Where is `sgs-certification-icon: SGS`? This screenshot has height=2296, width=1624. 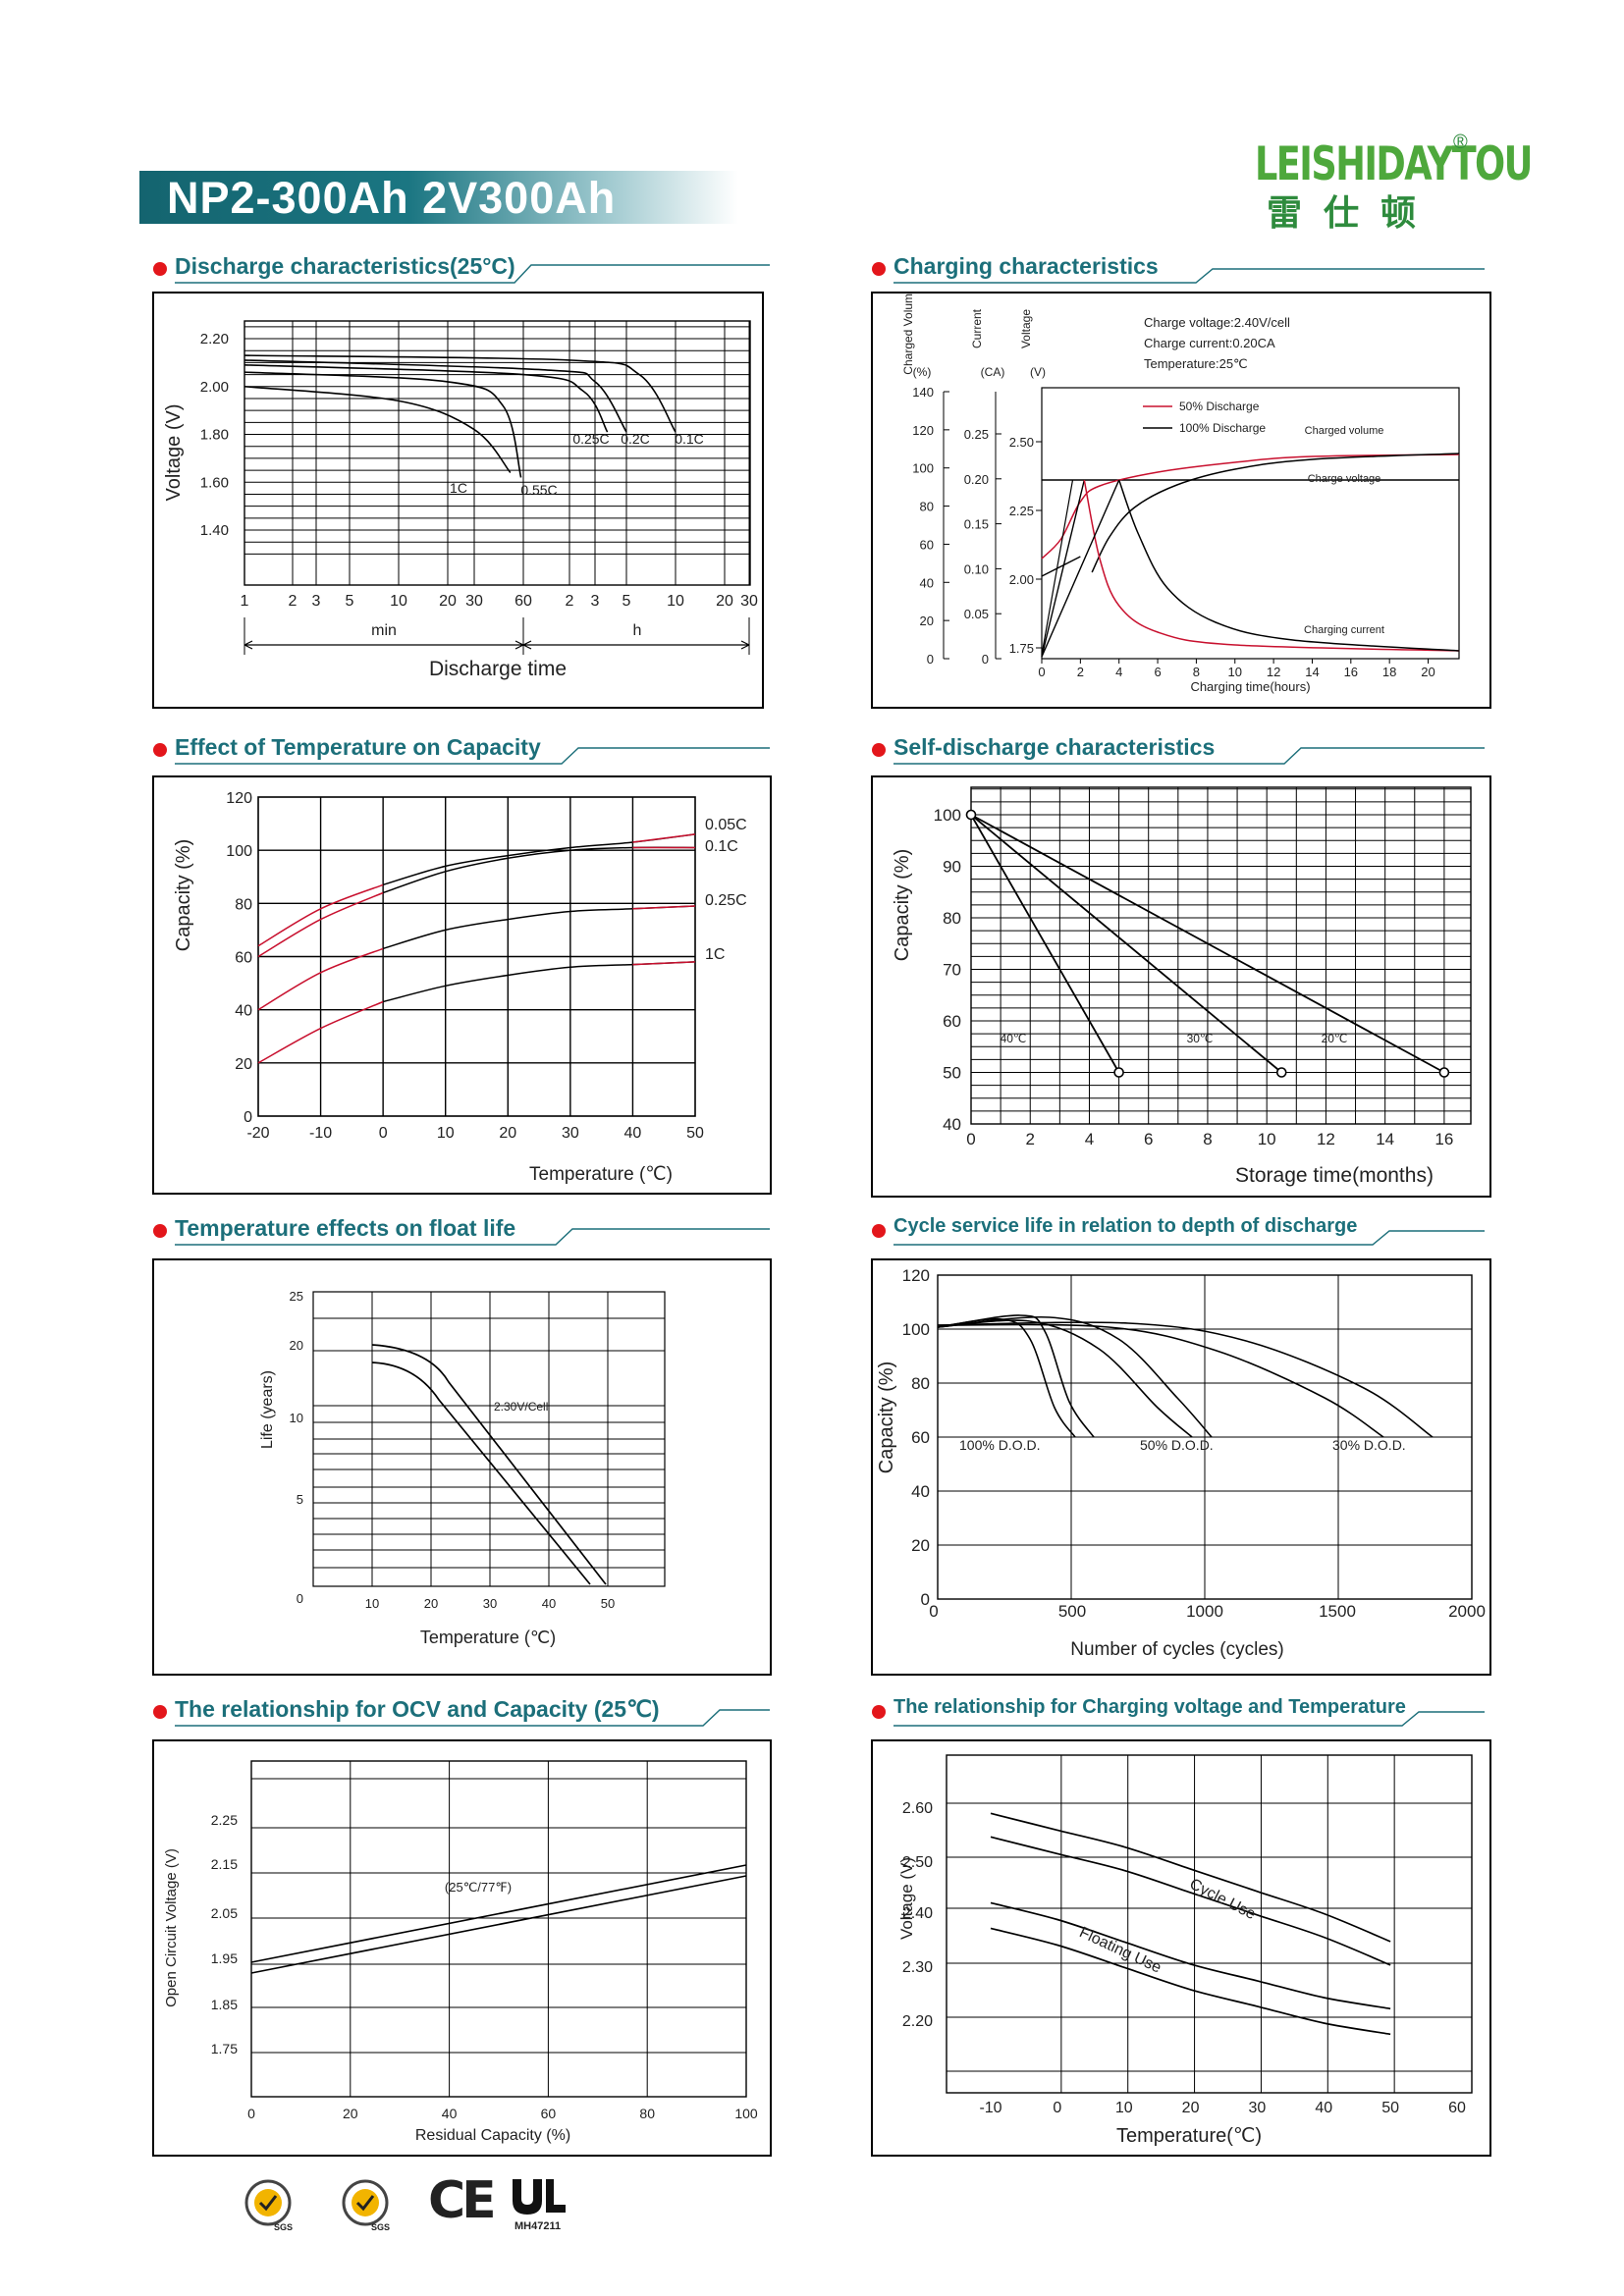
sgs-certification-icon: SGS is located at coordinates (270, 2207).